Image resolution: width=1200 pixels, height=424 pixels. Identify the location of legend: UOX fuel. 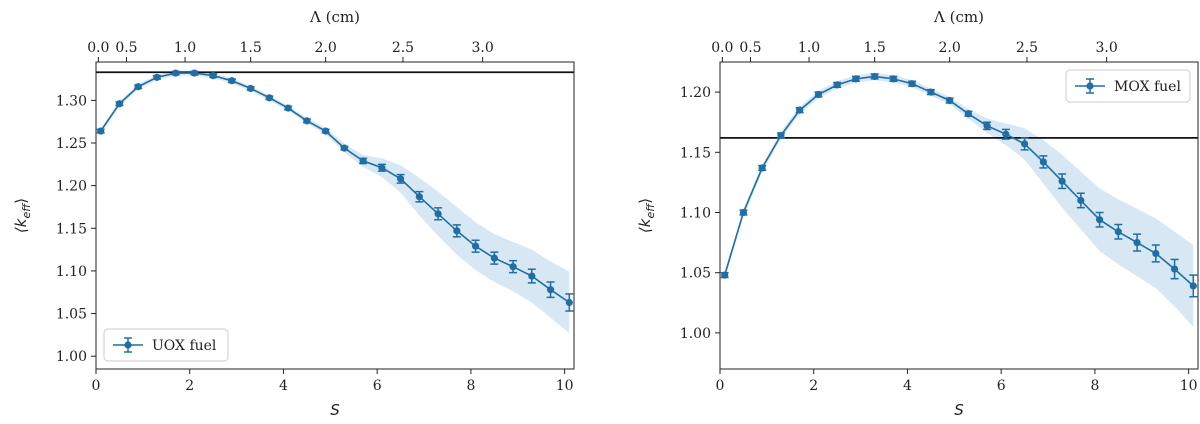
(166, 345).